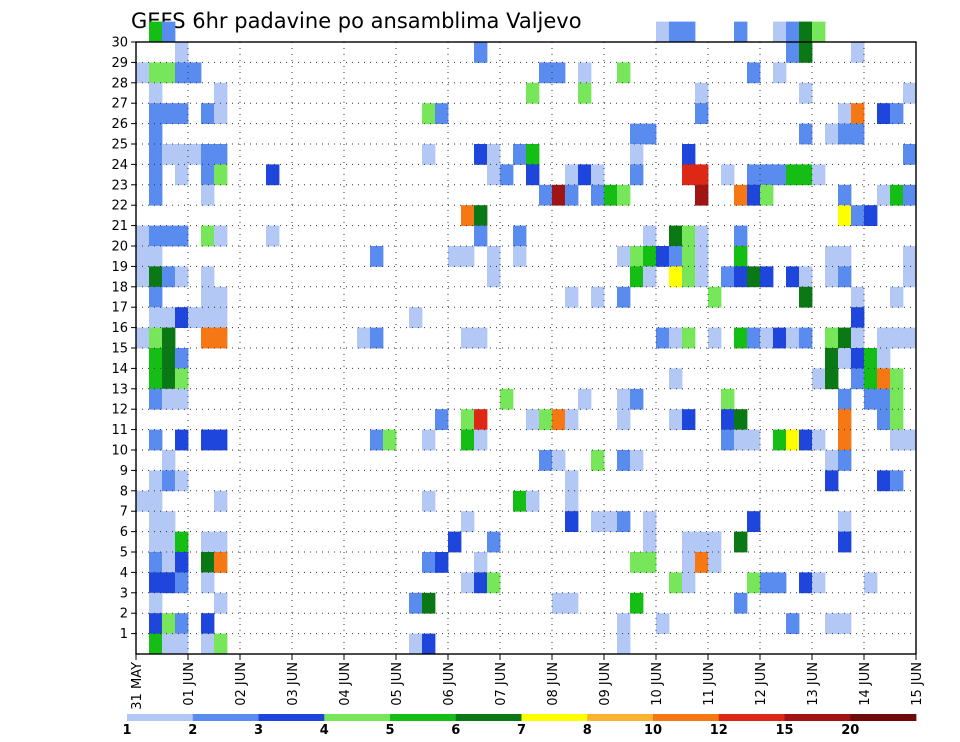 This screenshot has height=742, width=960. What do you see at coordinates (657, 684) in the screenshot?
I see `x-tick-label: 10 JUN` at bounding box center [657, 684].